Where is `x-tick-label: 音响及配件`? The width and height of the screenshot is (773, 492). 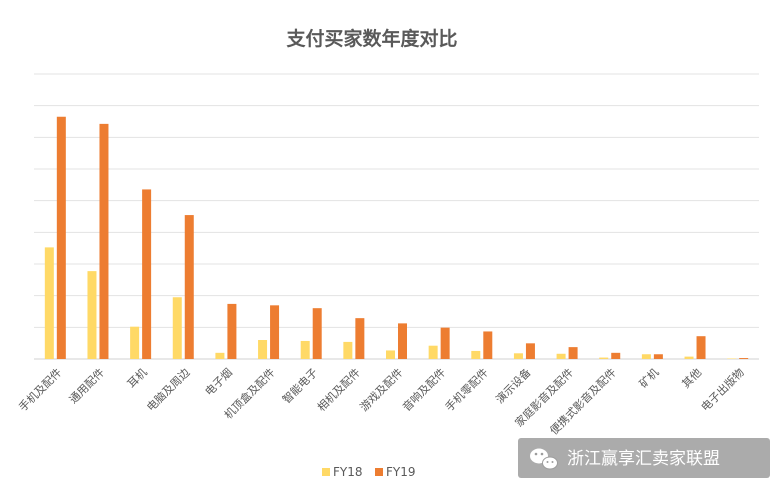
x-tick-label: 音响及配件 is located at coordinates (423, 389).